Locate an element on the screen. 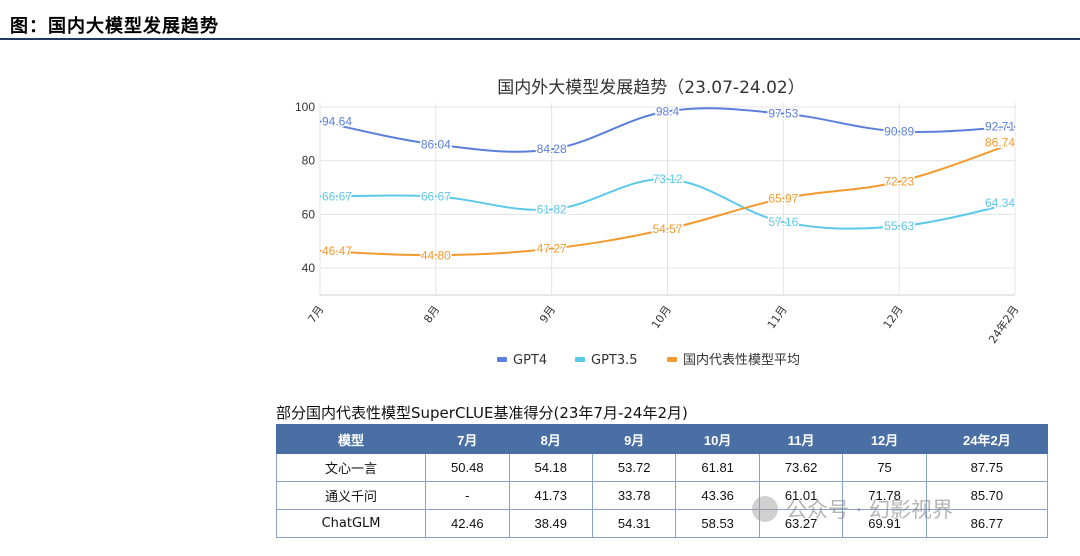 The image size is (1080, 556). data-label: 44.80 is located at coordinates (436, 255).